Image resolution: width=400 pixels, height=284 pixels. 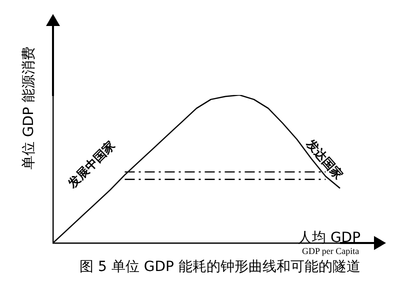 I want to click on text: 图 5 单位 GDP 能耗的钟形曲线和可能的隧道, so click(x=220, y=267).